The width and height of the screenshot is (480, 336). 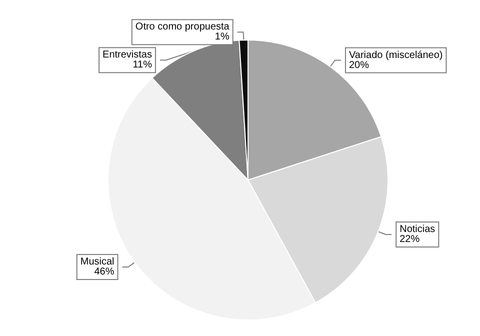 What do you see at coordinates (359, 65) in the screenshot?
I see `data-label: 20%` at bounding box center [359, 65].